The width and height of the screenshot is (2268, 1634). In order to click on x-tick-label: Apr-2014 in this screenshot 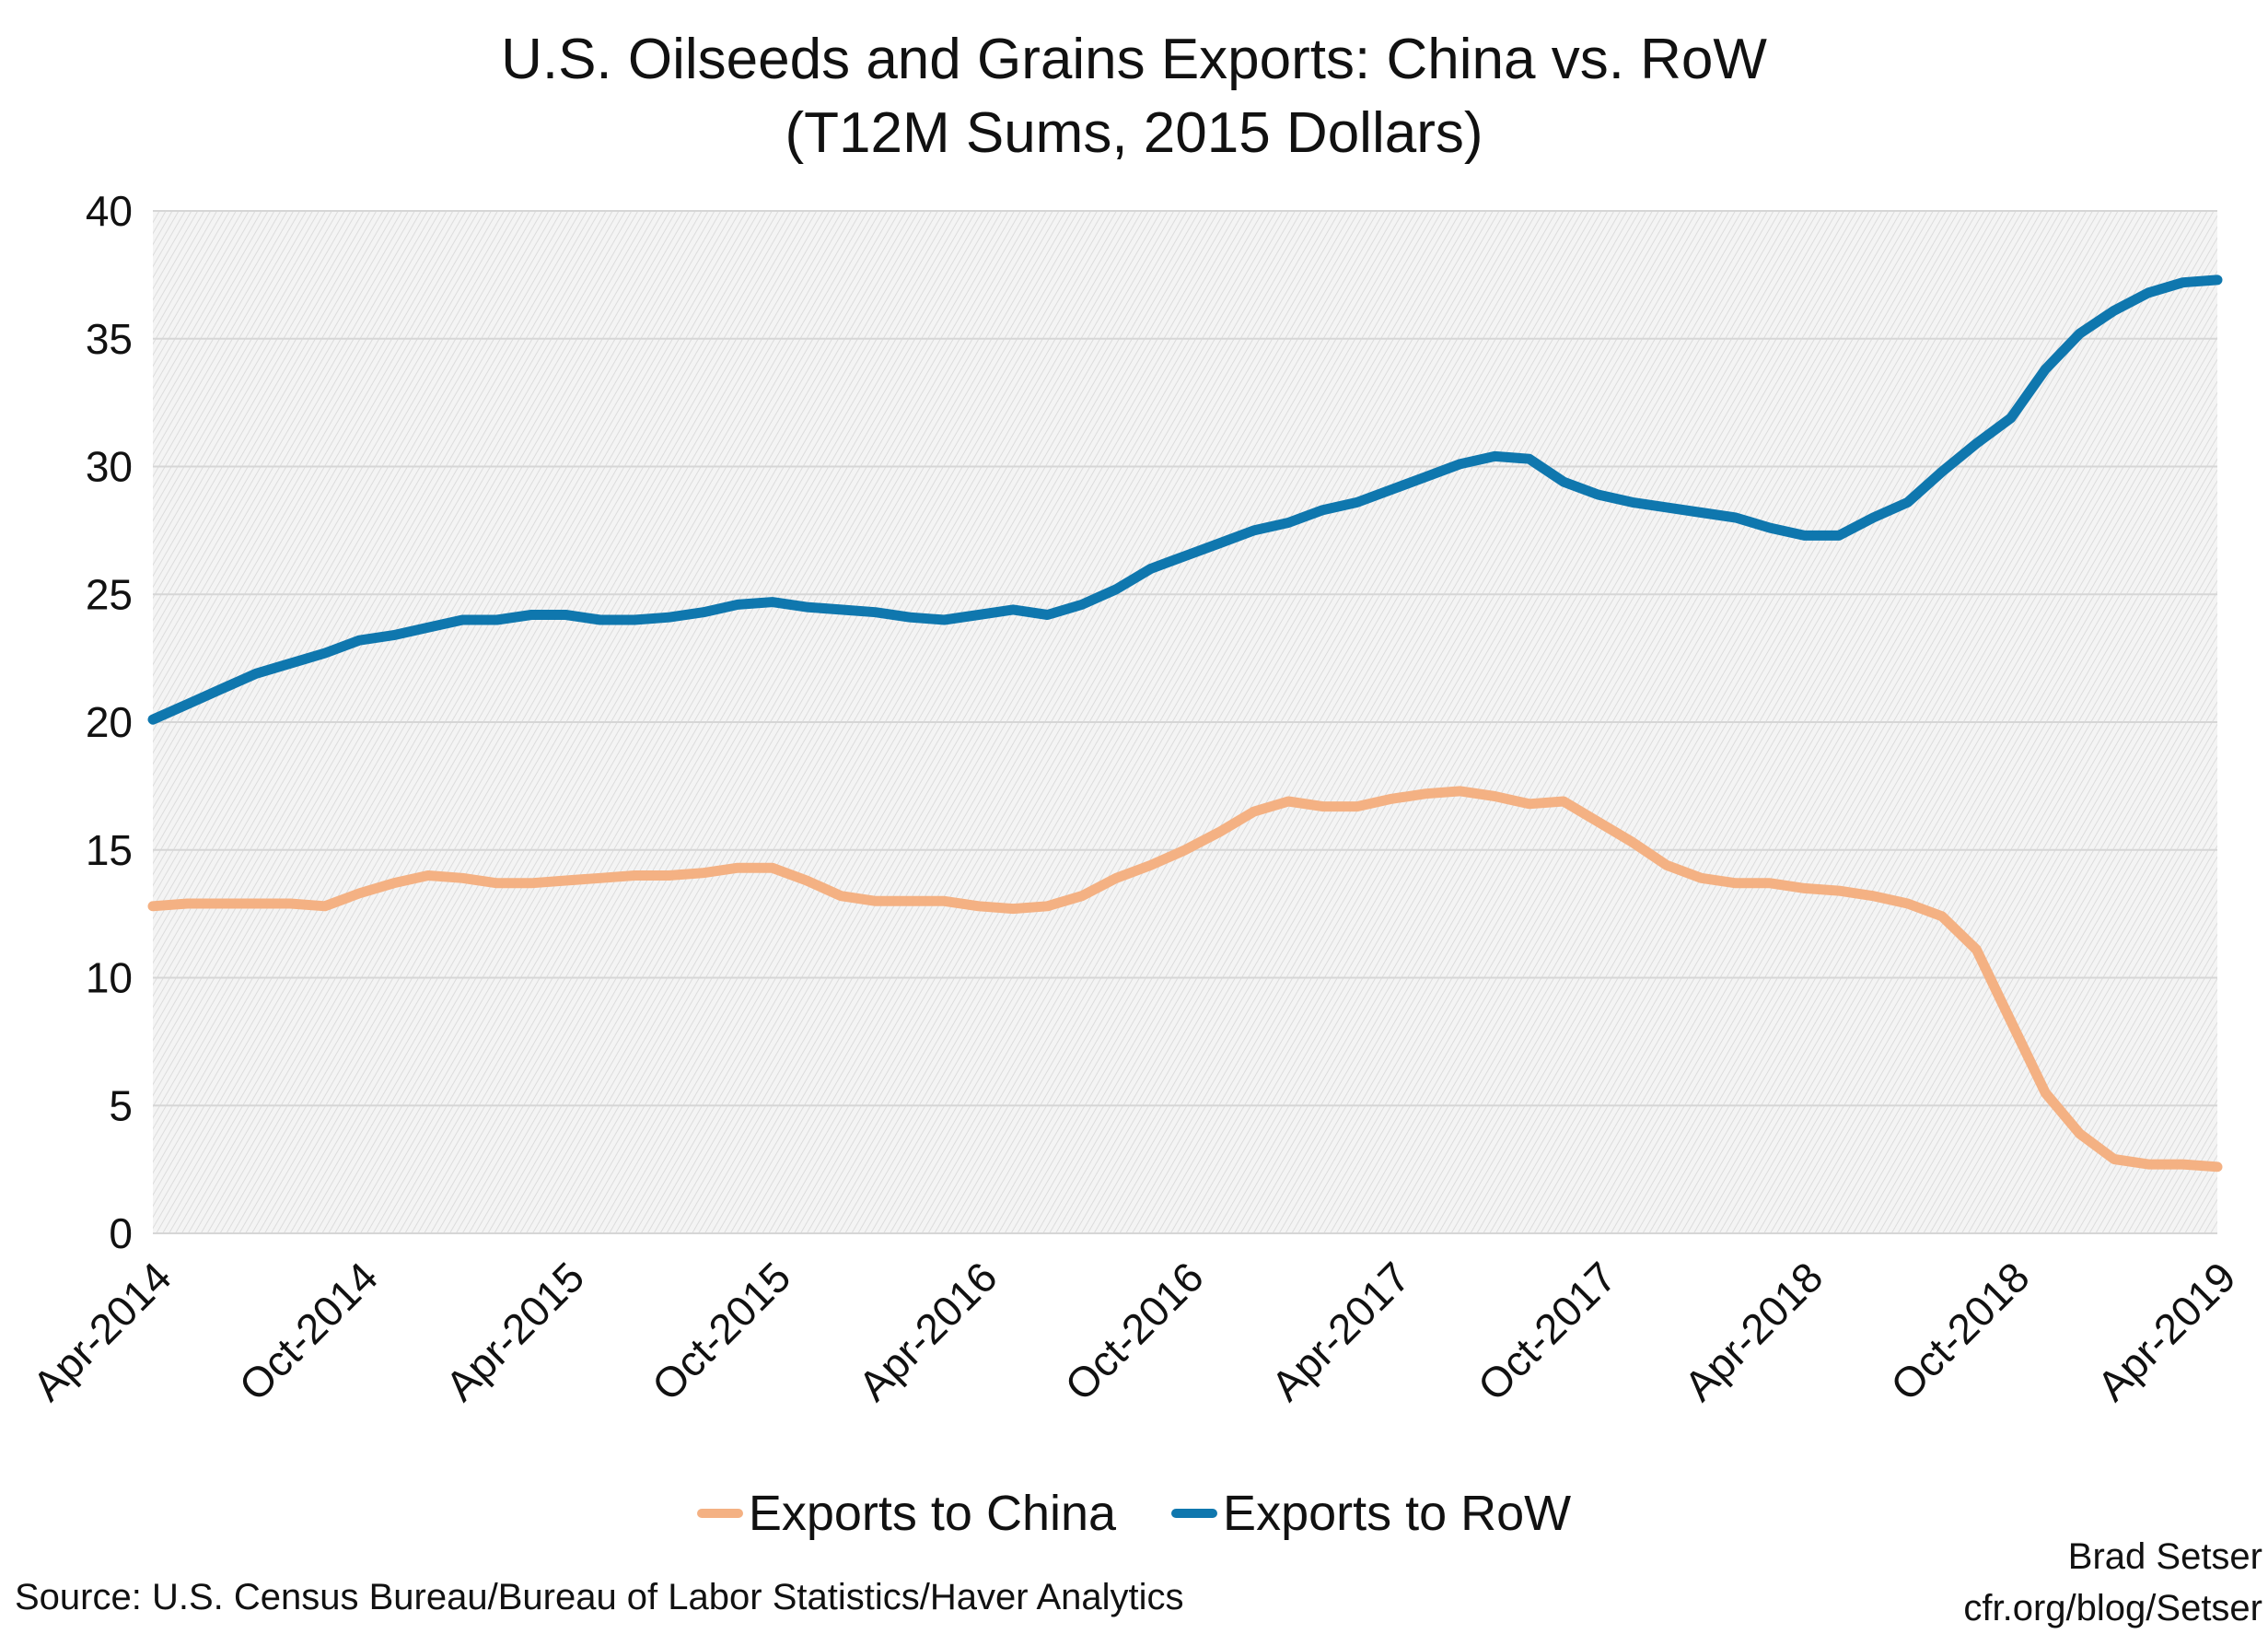, I will do `click(102, 1331)`.